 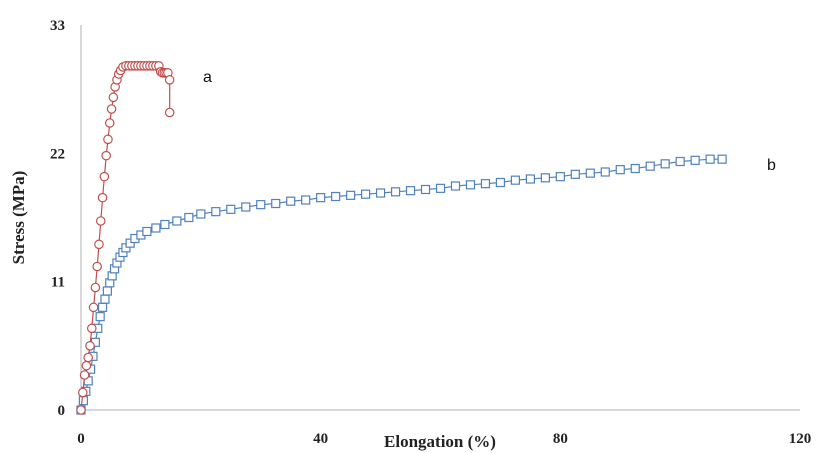 I want to click on x-tick-label: 120, so click(x=800, y=439).